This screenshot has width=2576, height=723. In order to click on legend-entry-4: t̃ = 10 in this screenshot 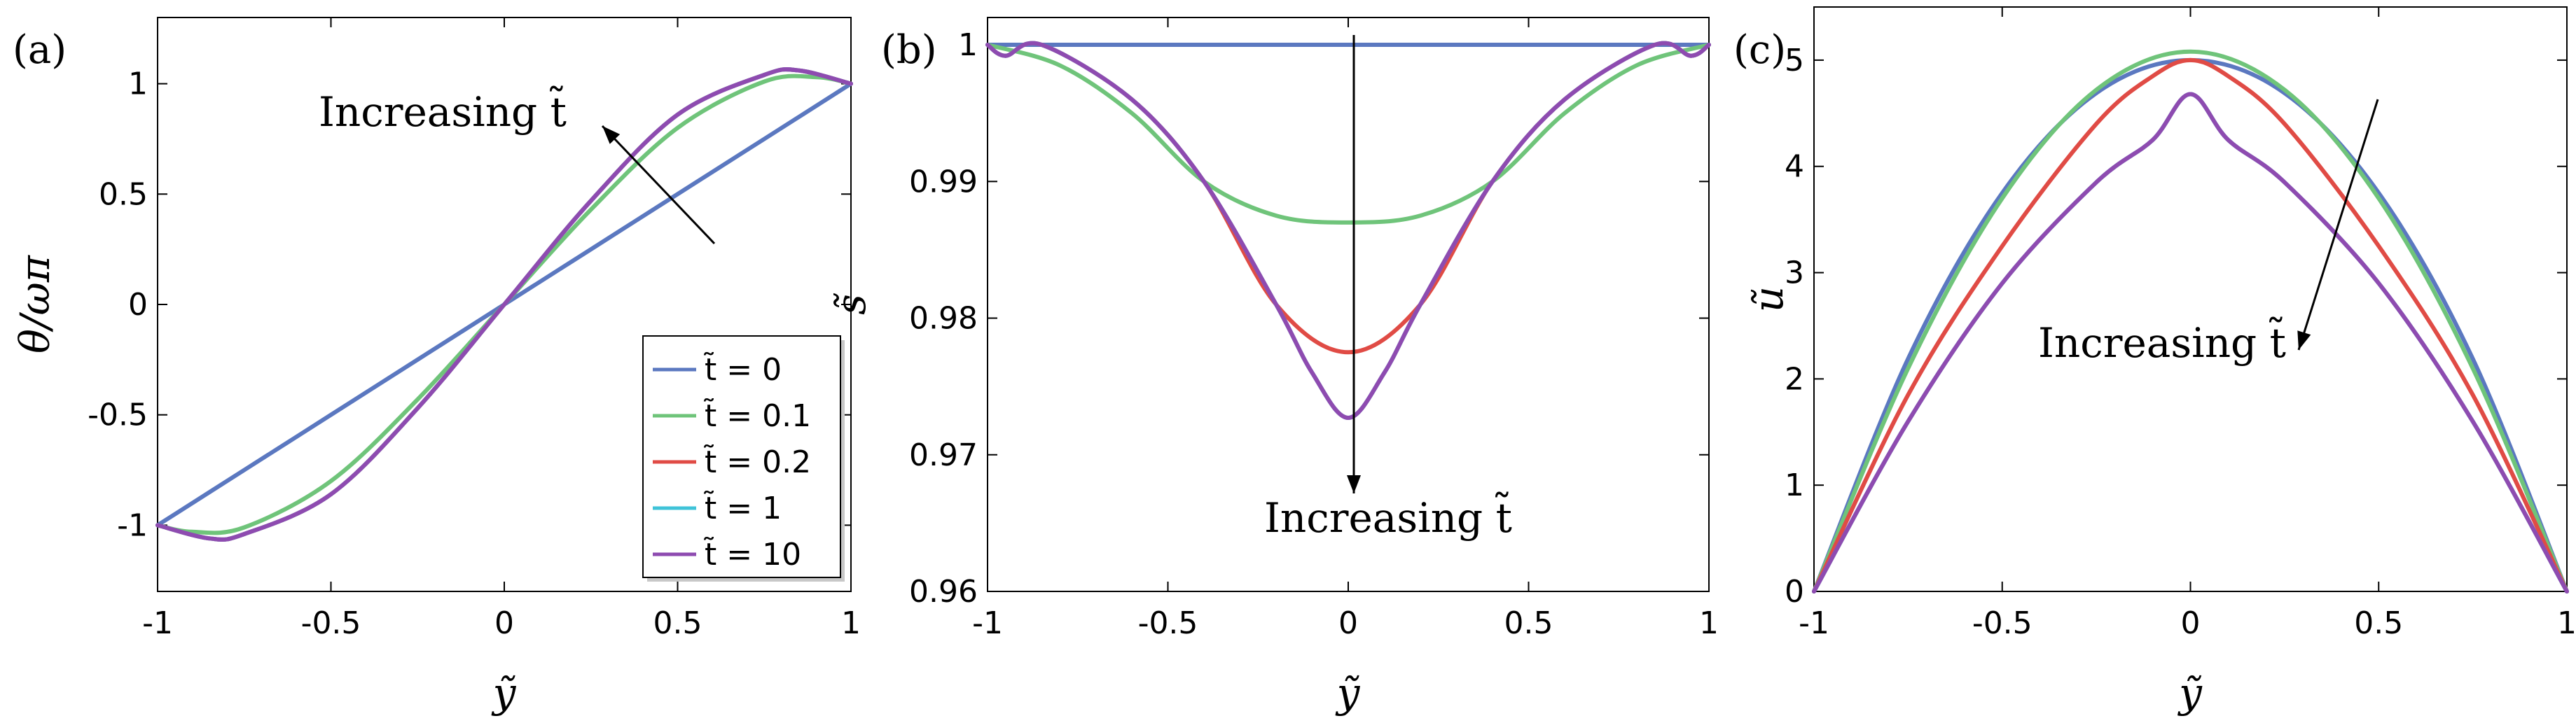, I will do `click(752, 554)`.